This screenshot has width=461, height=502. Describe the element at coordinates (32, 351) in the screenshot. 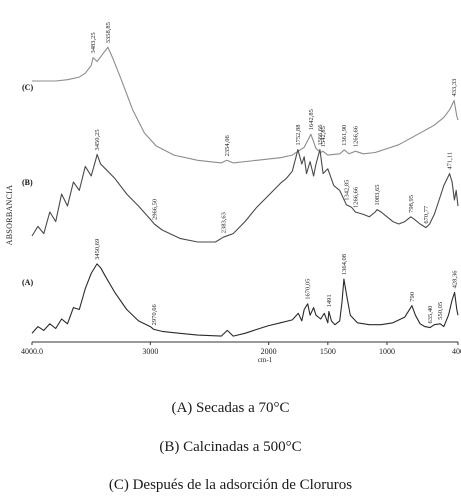

I see `x-tick-label: 4000.0` at that location.